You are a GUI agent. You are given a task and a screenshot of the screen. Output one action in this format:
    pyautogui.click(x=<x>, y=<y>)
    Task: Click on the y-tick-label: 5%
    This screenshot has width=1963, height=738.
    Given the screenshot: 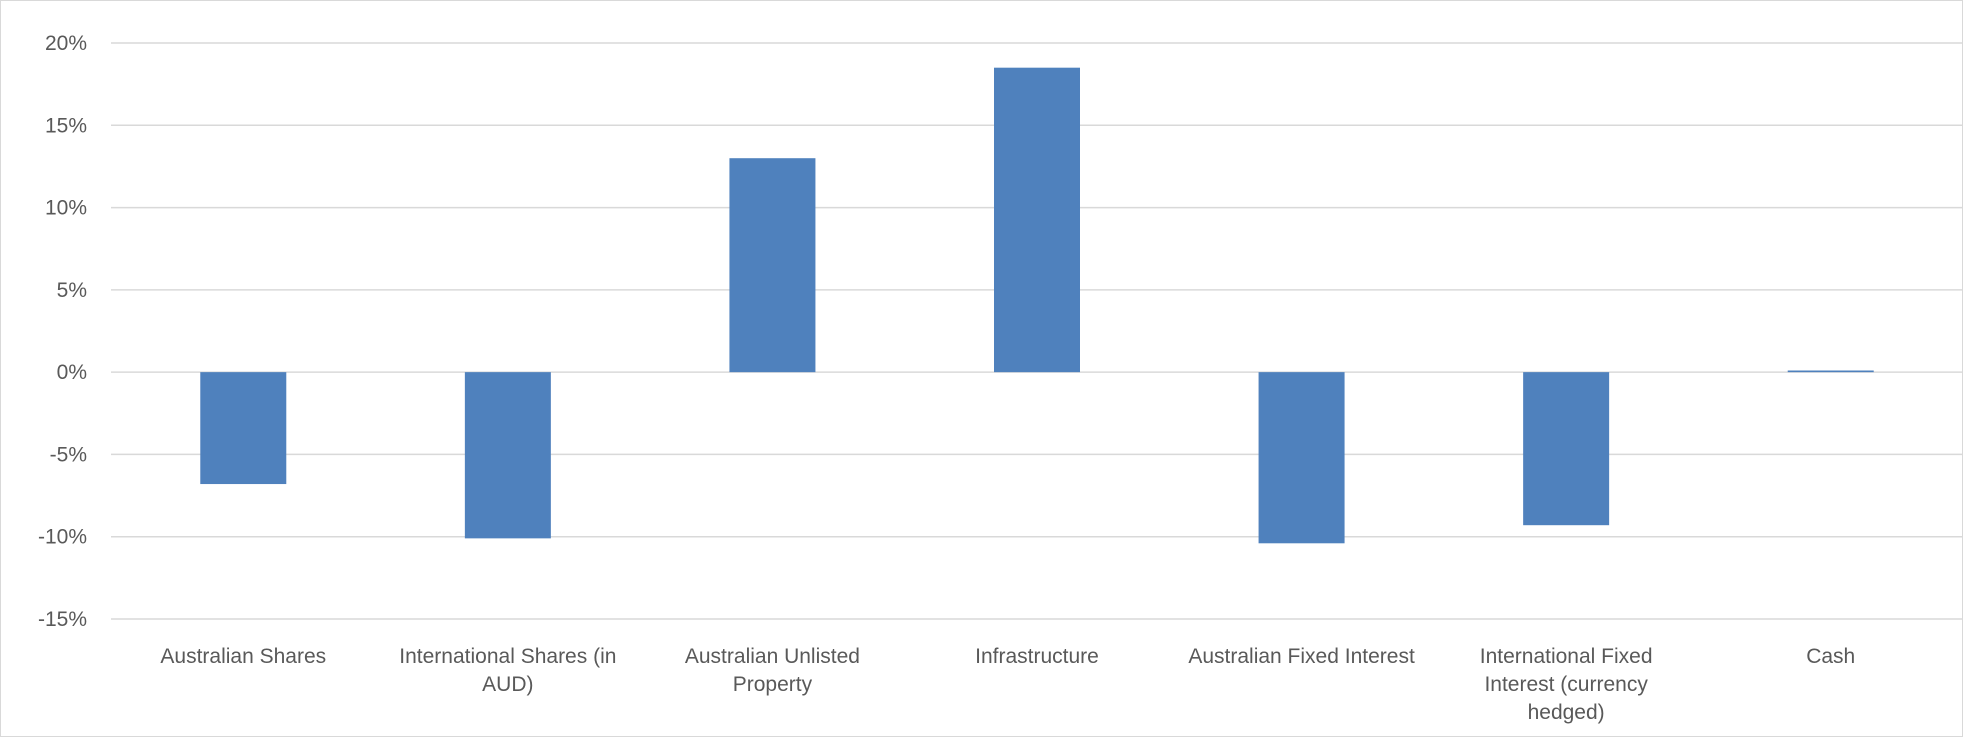 What is the action you would take?
    pyautogui.click(x=72, y=290)
    